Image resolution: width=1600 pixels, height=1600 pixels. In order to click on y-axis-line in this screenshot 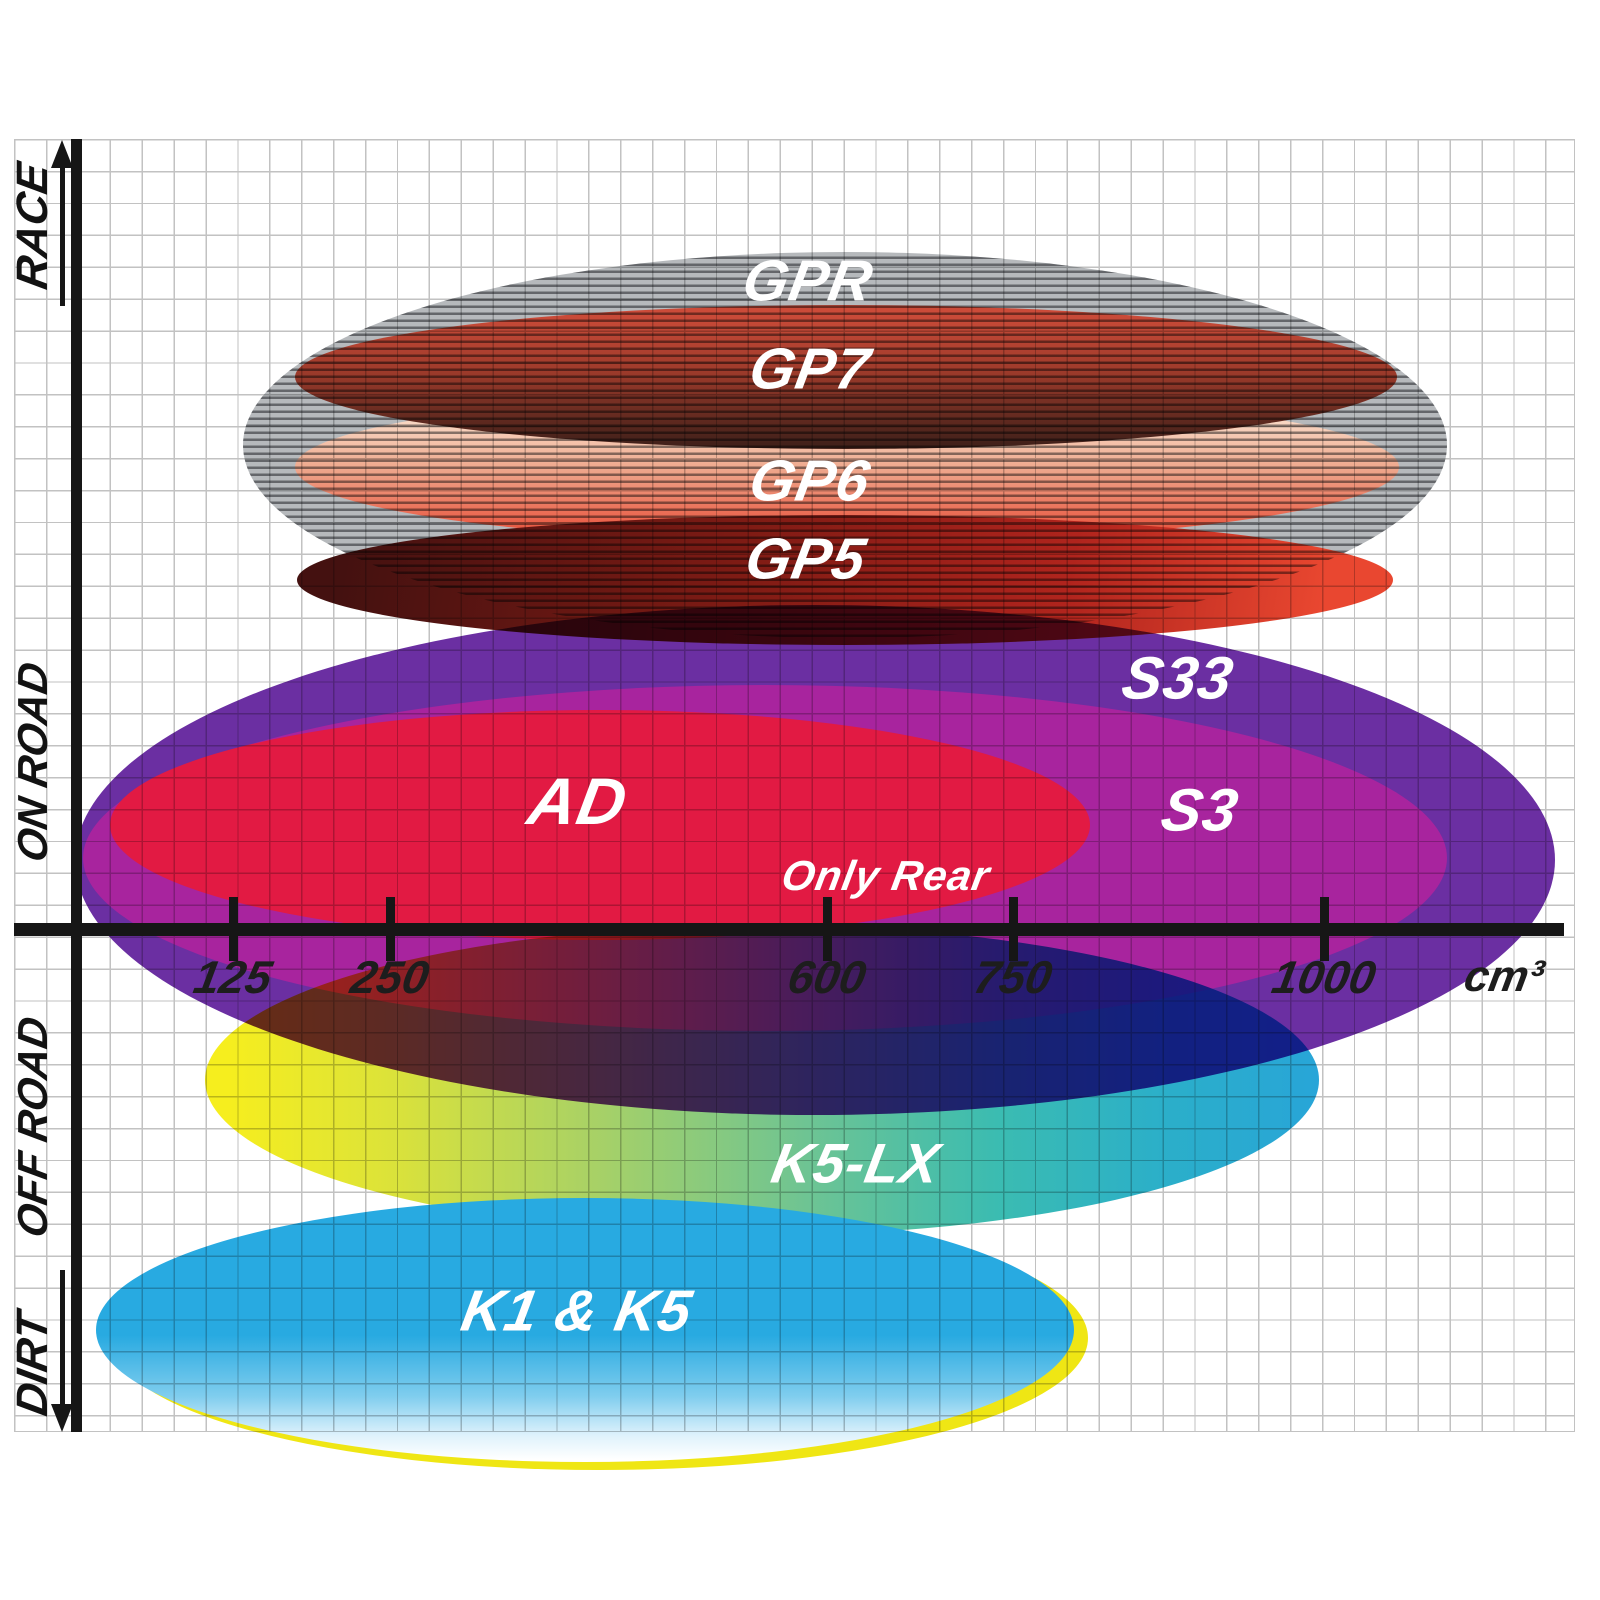, I will do `click(76, 785)`.